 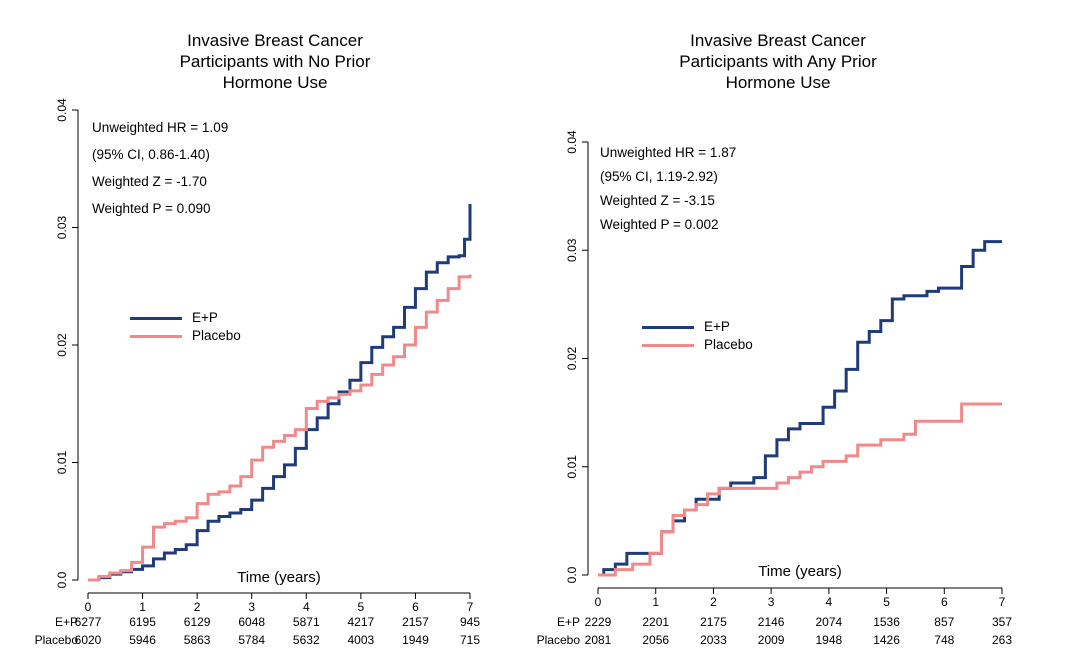 What do you see at coordinates (151, 154) in the screenshot?
I see `stat-annotation: (95% CI, 0.86-1.40)` at bounding box center [151, 154].